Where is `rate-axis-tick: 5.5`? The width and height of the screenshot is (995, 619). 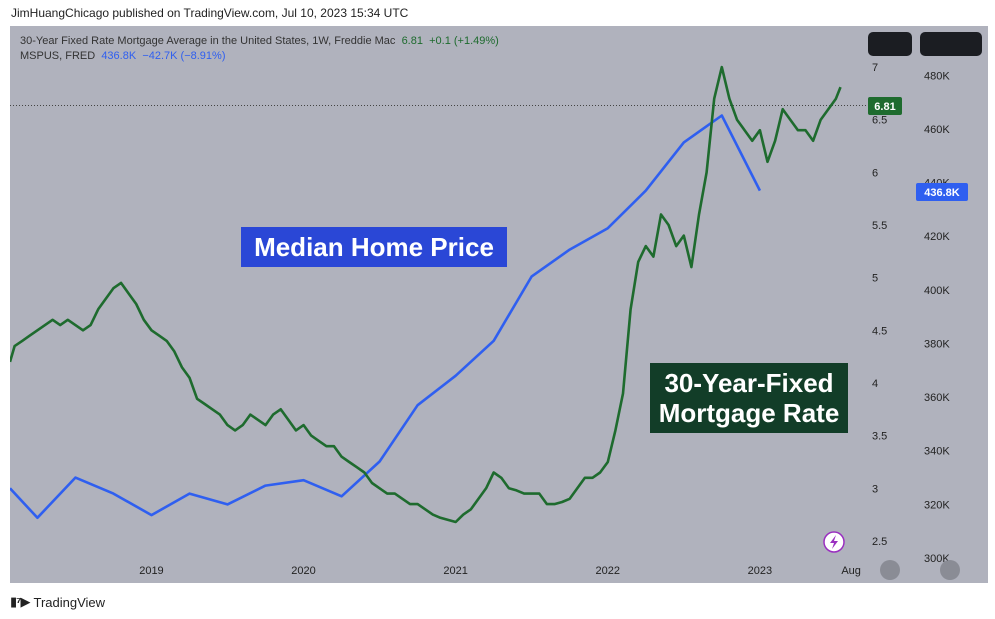 rate-axis-tick: 5.5 is located at coordinates (879, 226).